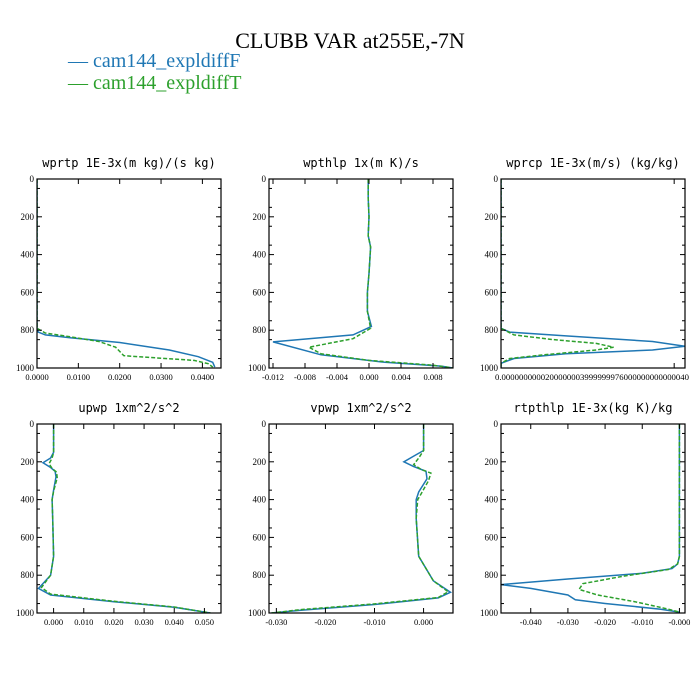 This screenshot has width=700, height=700. I want to click on x-tick-label: -0.040, so click(531, 622).